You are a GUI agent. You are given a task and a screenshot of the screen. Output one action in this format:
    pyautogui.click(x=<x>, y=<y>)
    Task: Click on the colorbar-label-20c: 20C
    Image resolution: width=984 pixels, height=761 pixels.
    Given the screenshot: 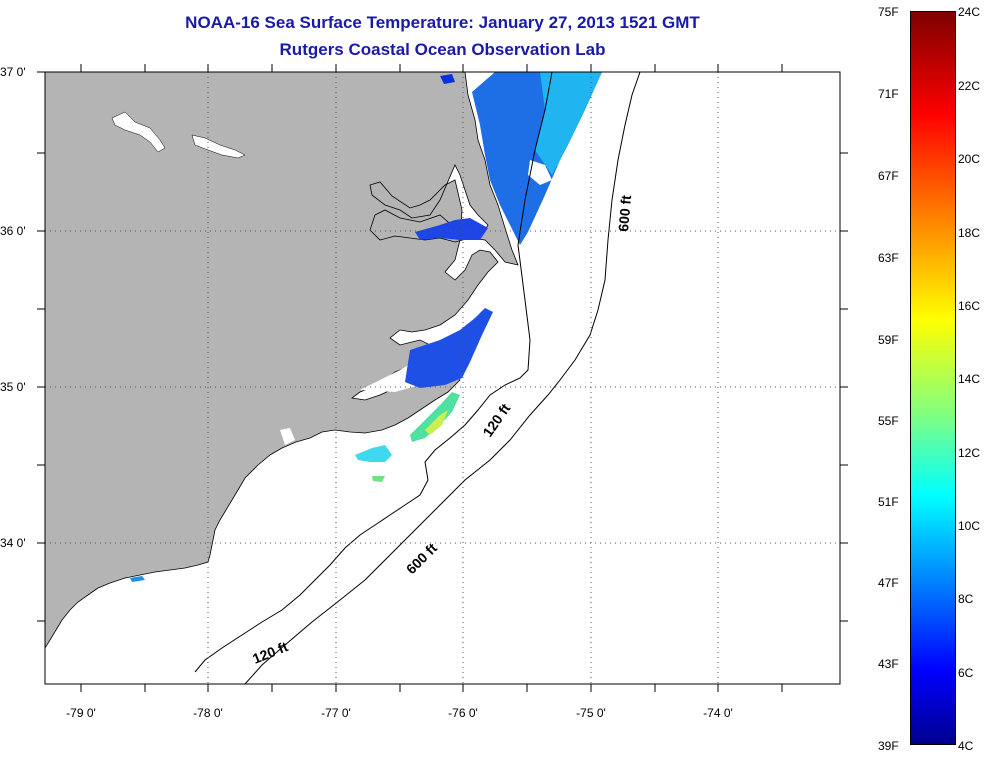 What is the action you would take?
    pyautogui.click(x=969, y=159)
    